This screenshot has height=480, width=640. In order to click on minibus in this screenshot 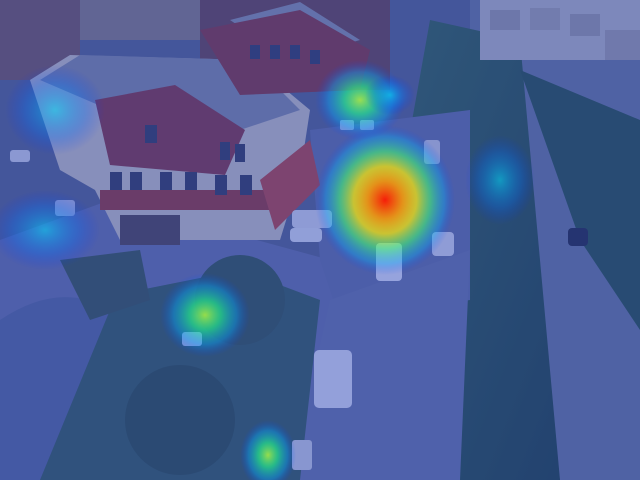, I will do `click(333, 379)`.